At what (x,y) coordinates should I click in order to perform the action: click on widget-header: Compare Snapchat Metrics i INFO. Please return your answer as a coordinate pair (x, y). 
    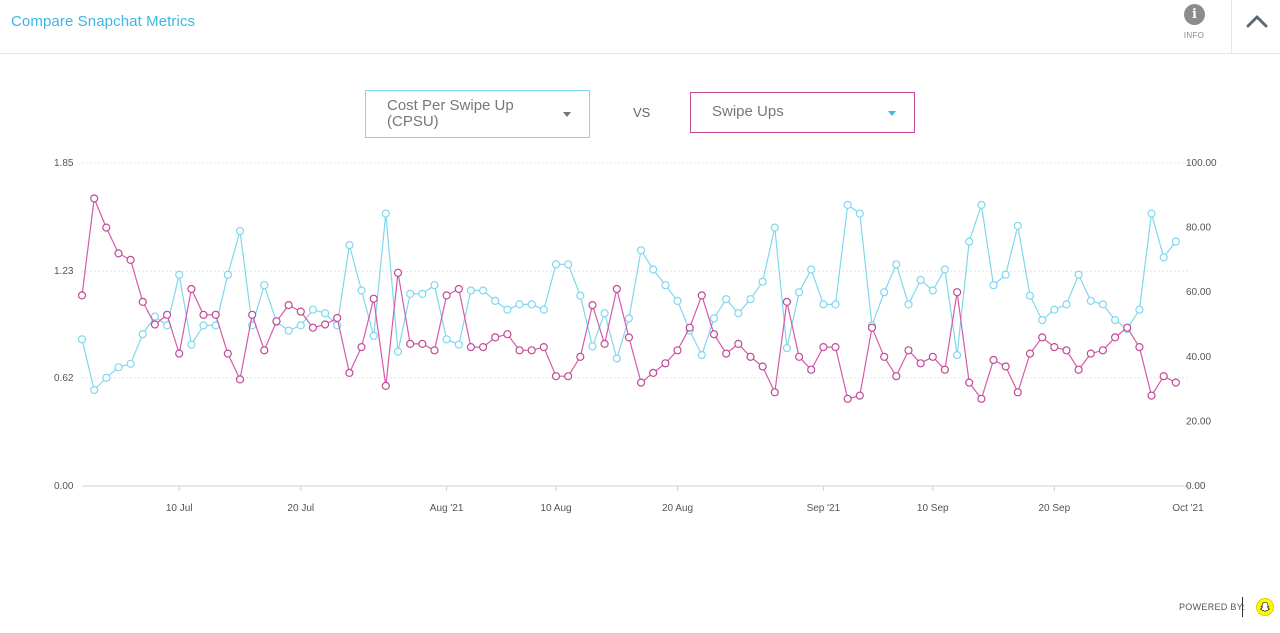
    Looking at the image, I should click on (640, 27).